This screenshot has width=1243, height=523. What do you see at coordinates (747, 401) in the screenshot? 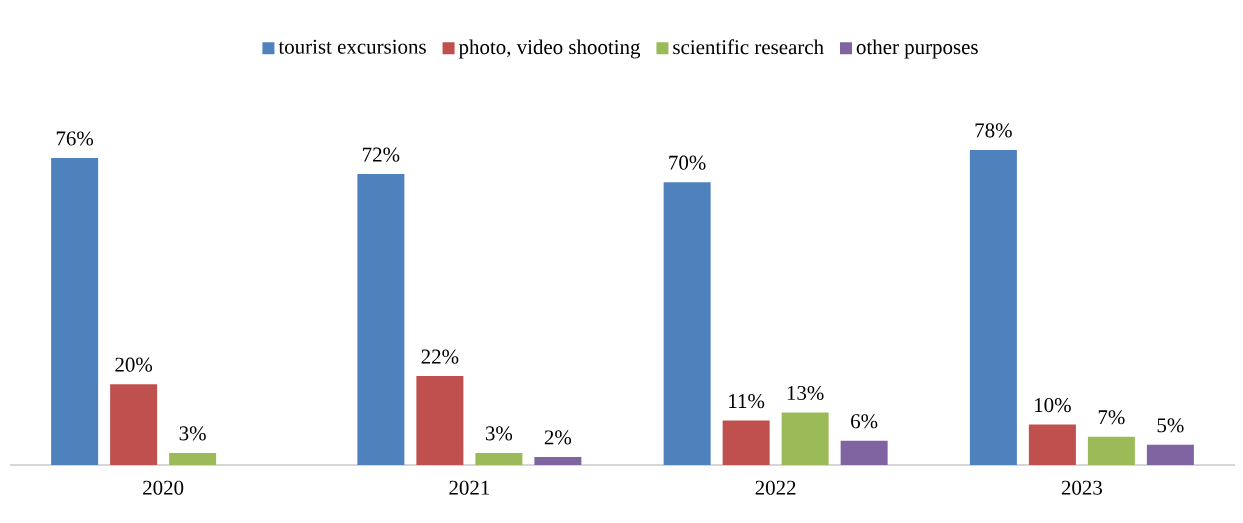
I see `data-label: 11%` at bounding box center [747, 401].